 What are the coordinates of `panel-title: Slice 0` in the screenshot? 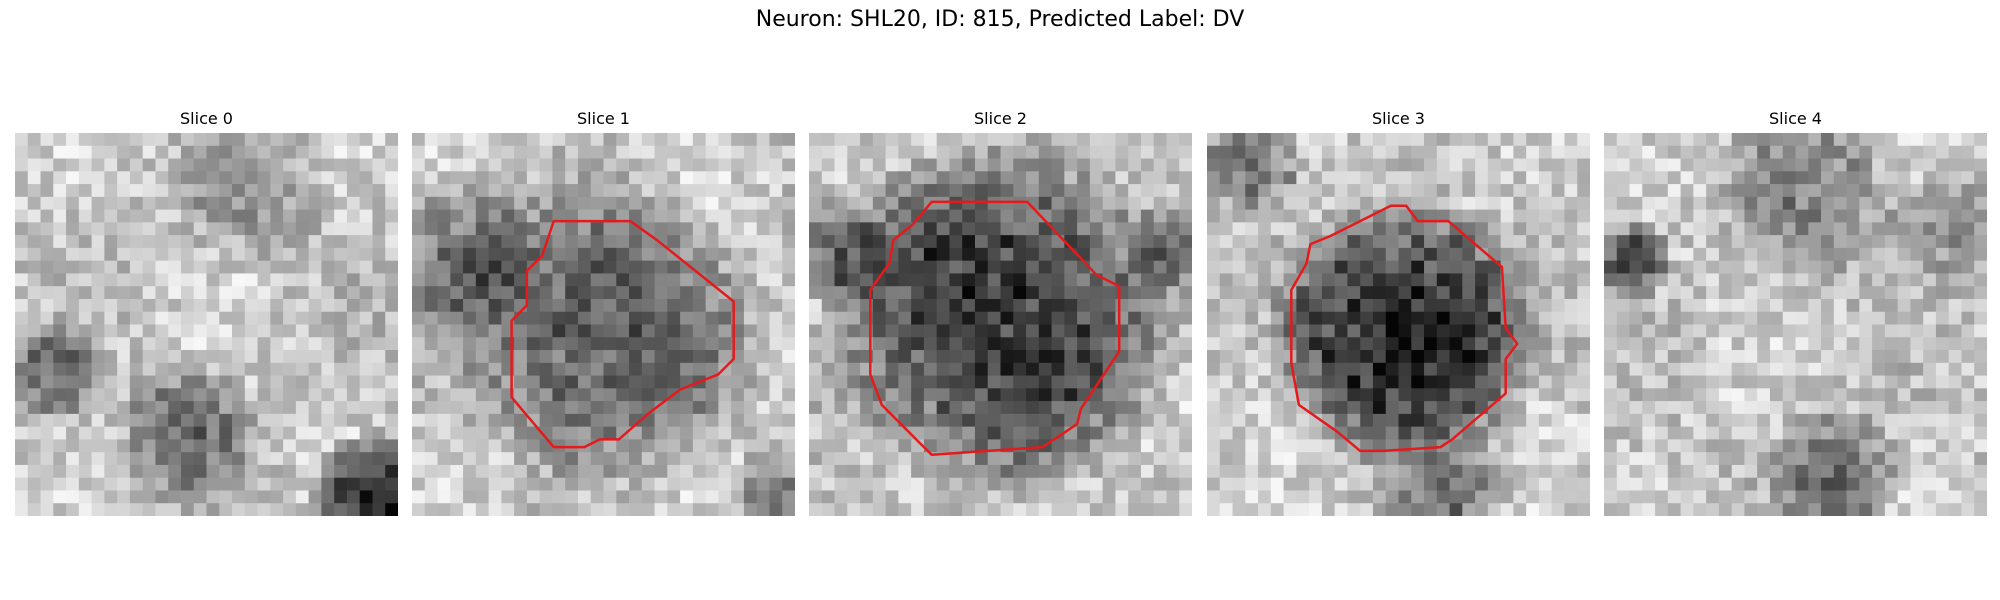 It's located at (206, 118).